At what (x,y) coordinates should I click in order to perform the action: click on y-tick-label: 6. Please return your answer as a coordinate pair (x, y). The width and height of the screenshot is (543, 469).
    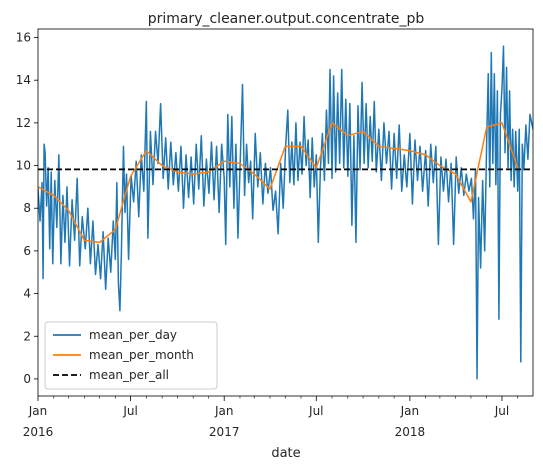
    Looking at the image, I should click on (27, 251).